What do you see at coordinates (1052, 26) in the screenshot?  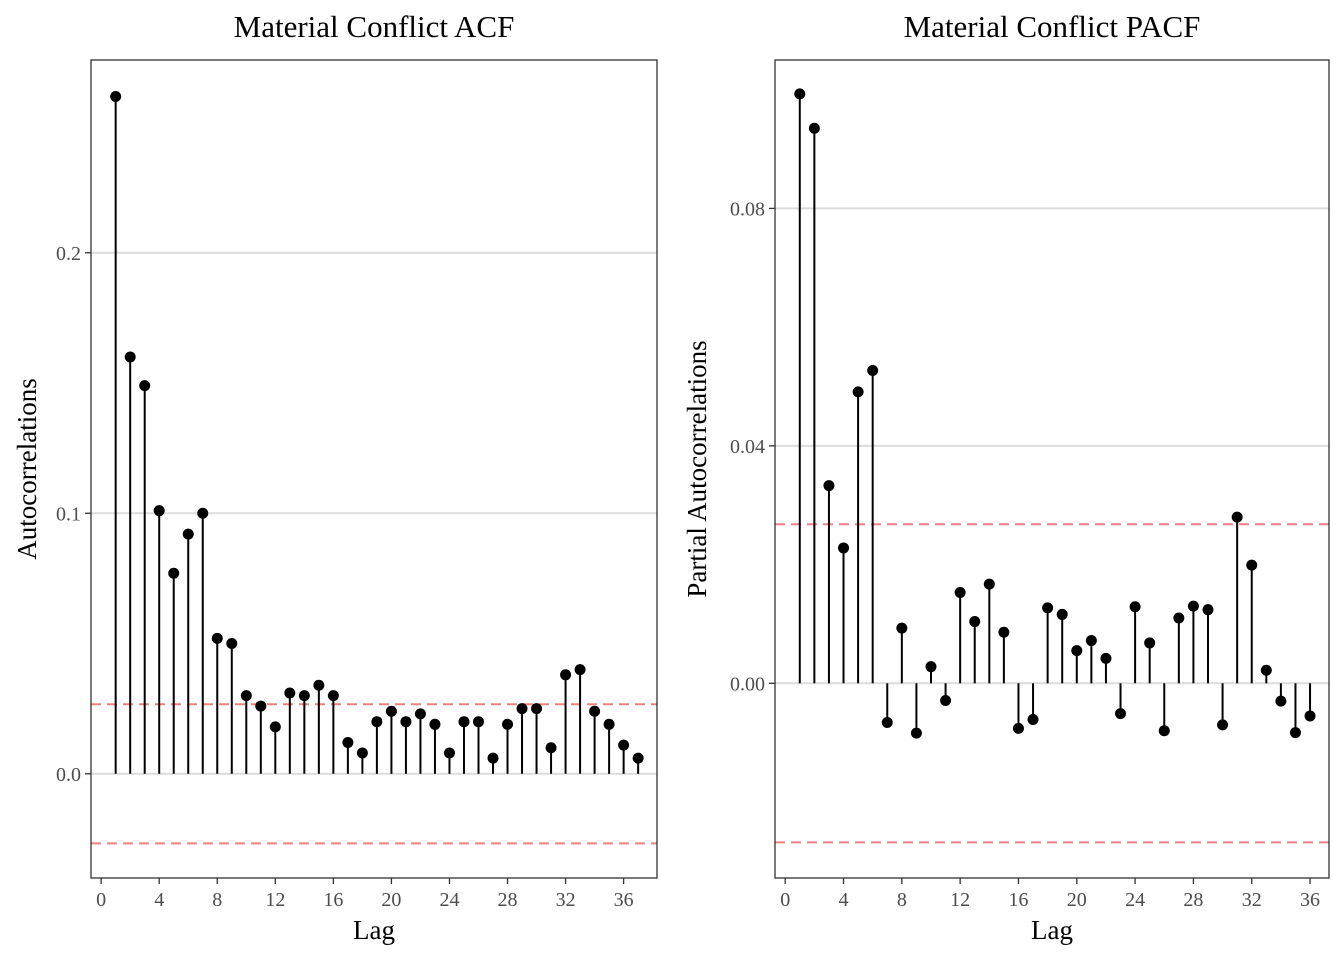 I see `chart-title: Material Conflict PACF` at bounding box center [1052, 26].